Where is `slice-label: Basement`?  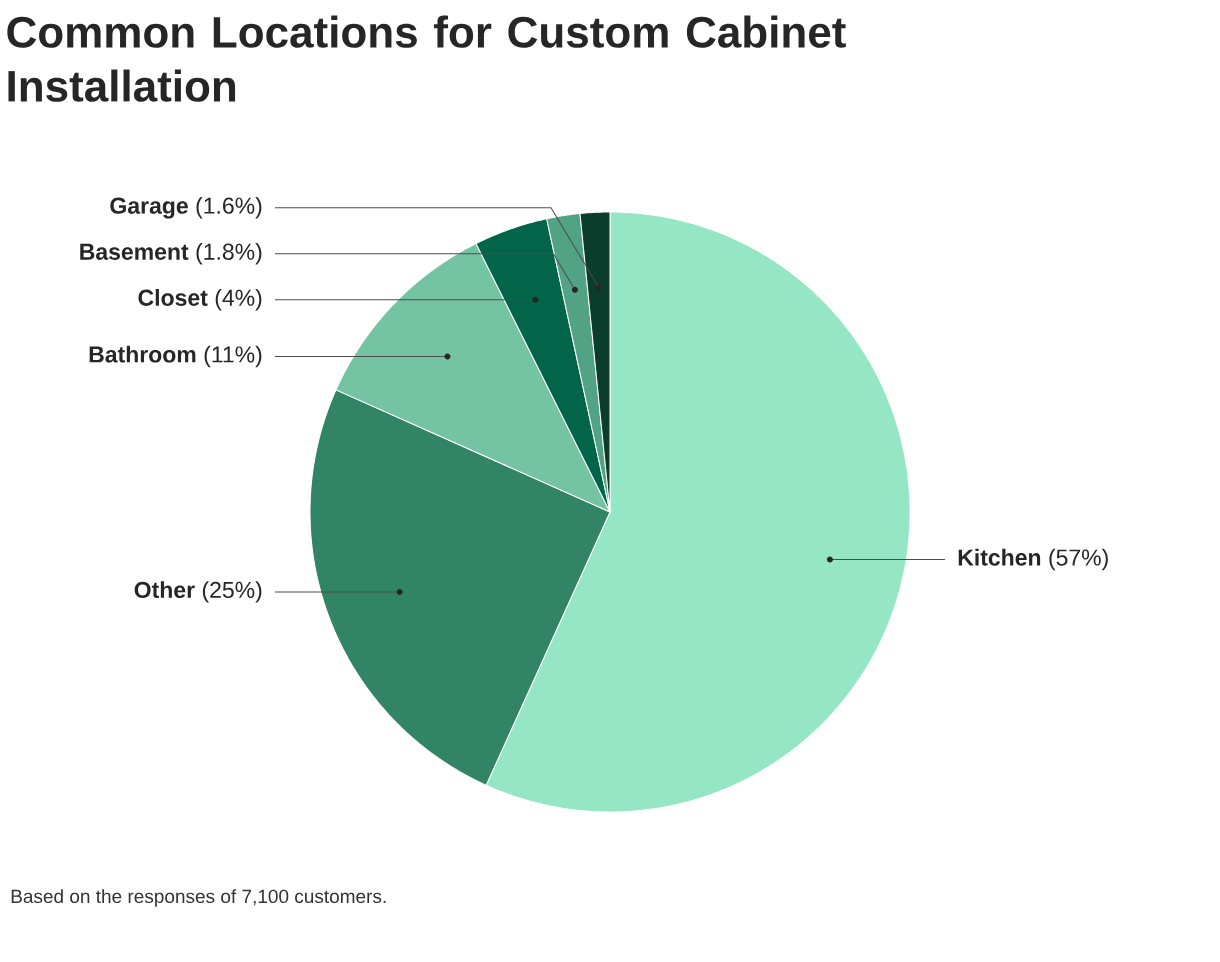
slice-label: Basement is located at coordinates (134, 251).